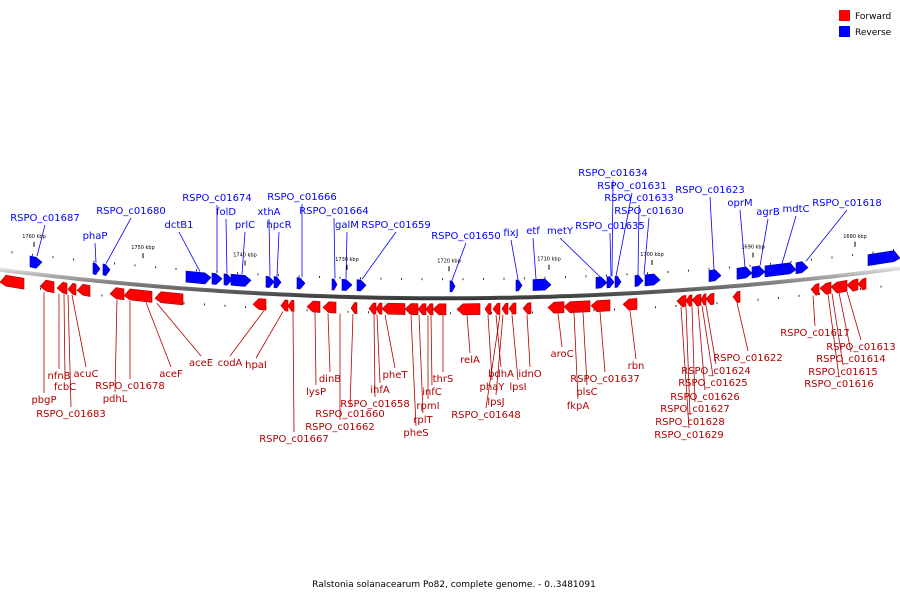  Describe the element at coordinates (201, 363) in the screenshot. I see `gene-label: aceE` at that location.